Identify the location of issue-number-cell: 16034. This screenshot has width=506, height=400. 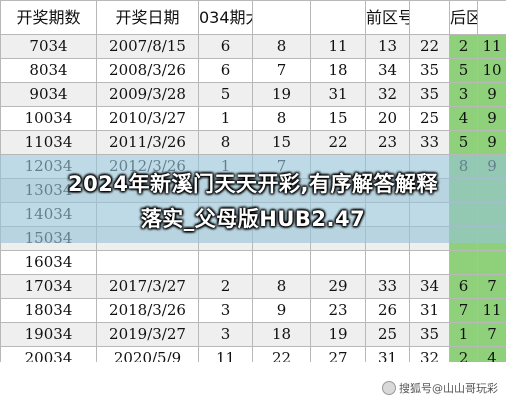
(48, 262).